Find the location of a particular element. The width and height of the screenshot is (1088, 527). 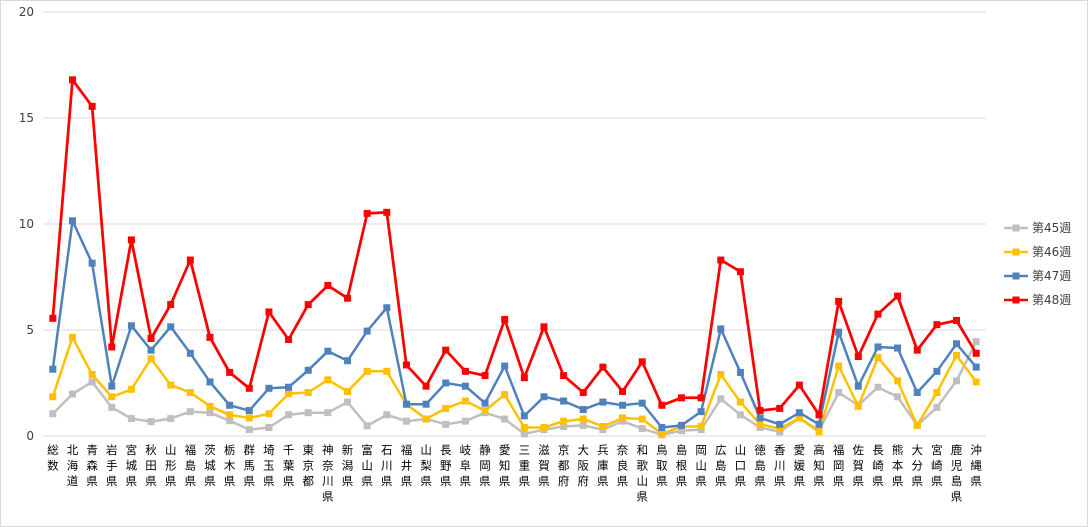

x-tick-label: 神奈川県 is located at coordinates (328, 473).